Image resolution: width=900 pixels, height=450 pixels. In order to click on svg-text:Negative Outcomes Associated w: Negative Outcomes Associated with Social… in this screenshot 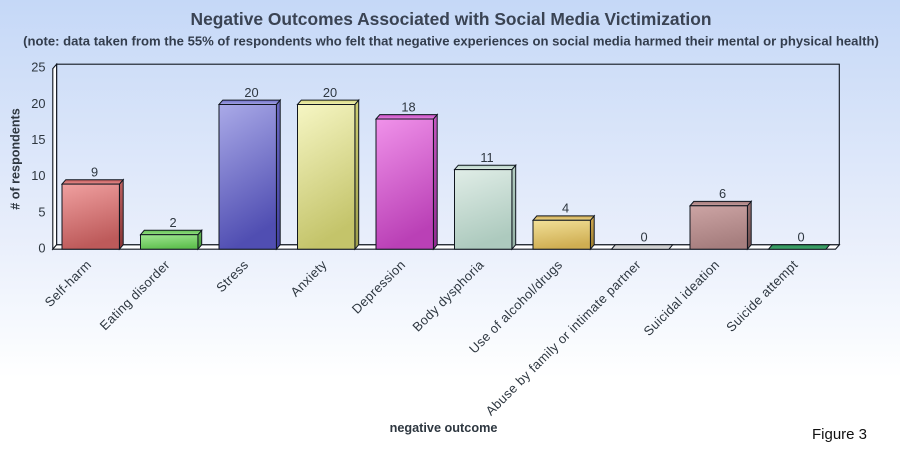, I will do `click(451, 19)`.